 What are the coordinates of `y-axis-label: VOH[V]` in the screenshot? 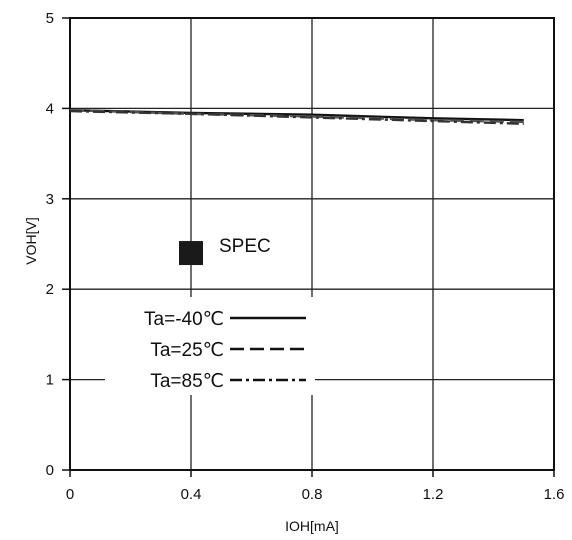 It's located at (31, 240).